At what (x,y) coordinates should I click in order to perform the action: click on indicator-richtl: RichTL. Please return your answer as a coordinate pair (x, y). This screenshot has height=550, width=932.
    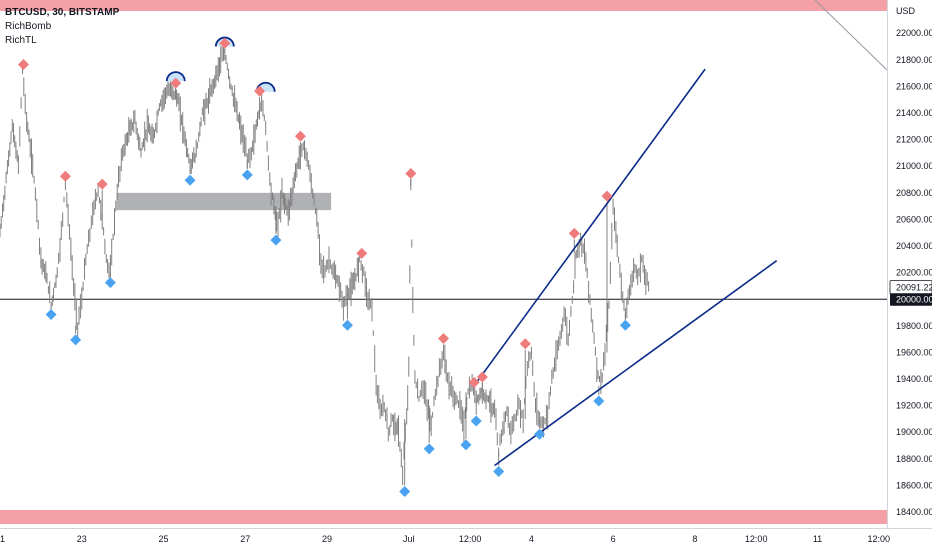
    Looking at the image, I should click on (21, 40).